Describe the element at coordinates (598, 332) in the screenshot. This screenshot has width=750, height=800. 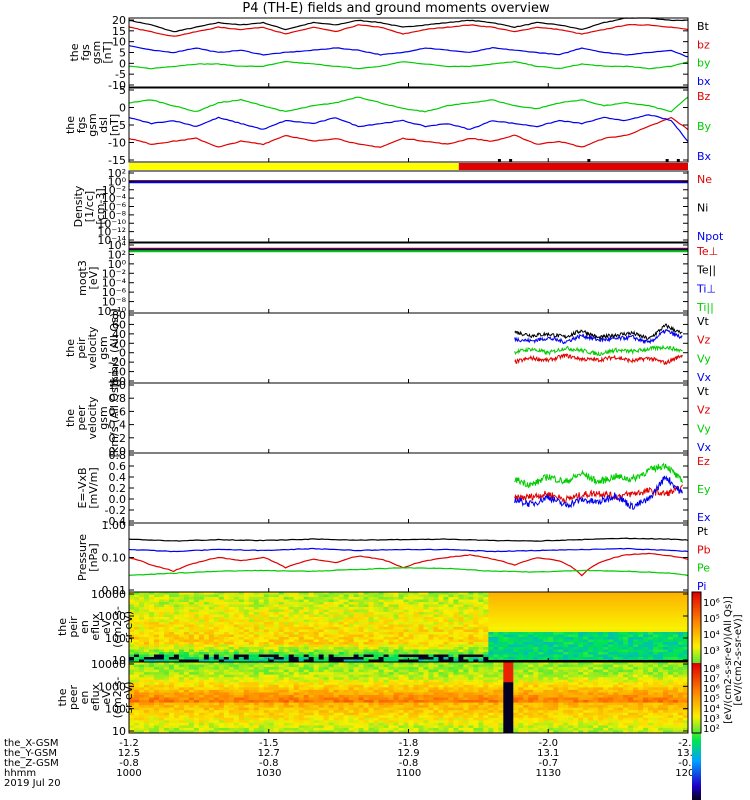
I see `series-line-vt` at that location.